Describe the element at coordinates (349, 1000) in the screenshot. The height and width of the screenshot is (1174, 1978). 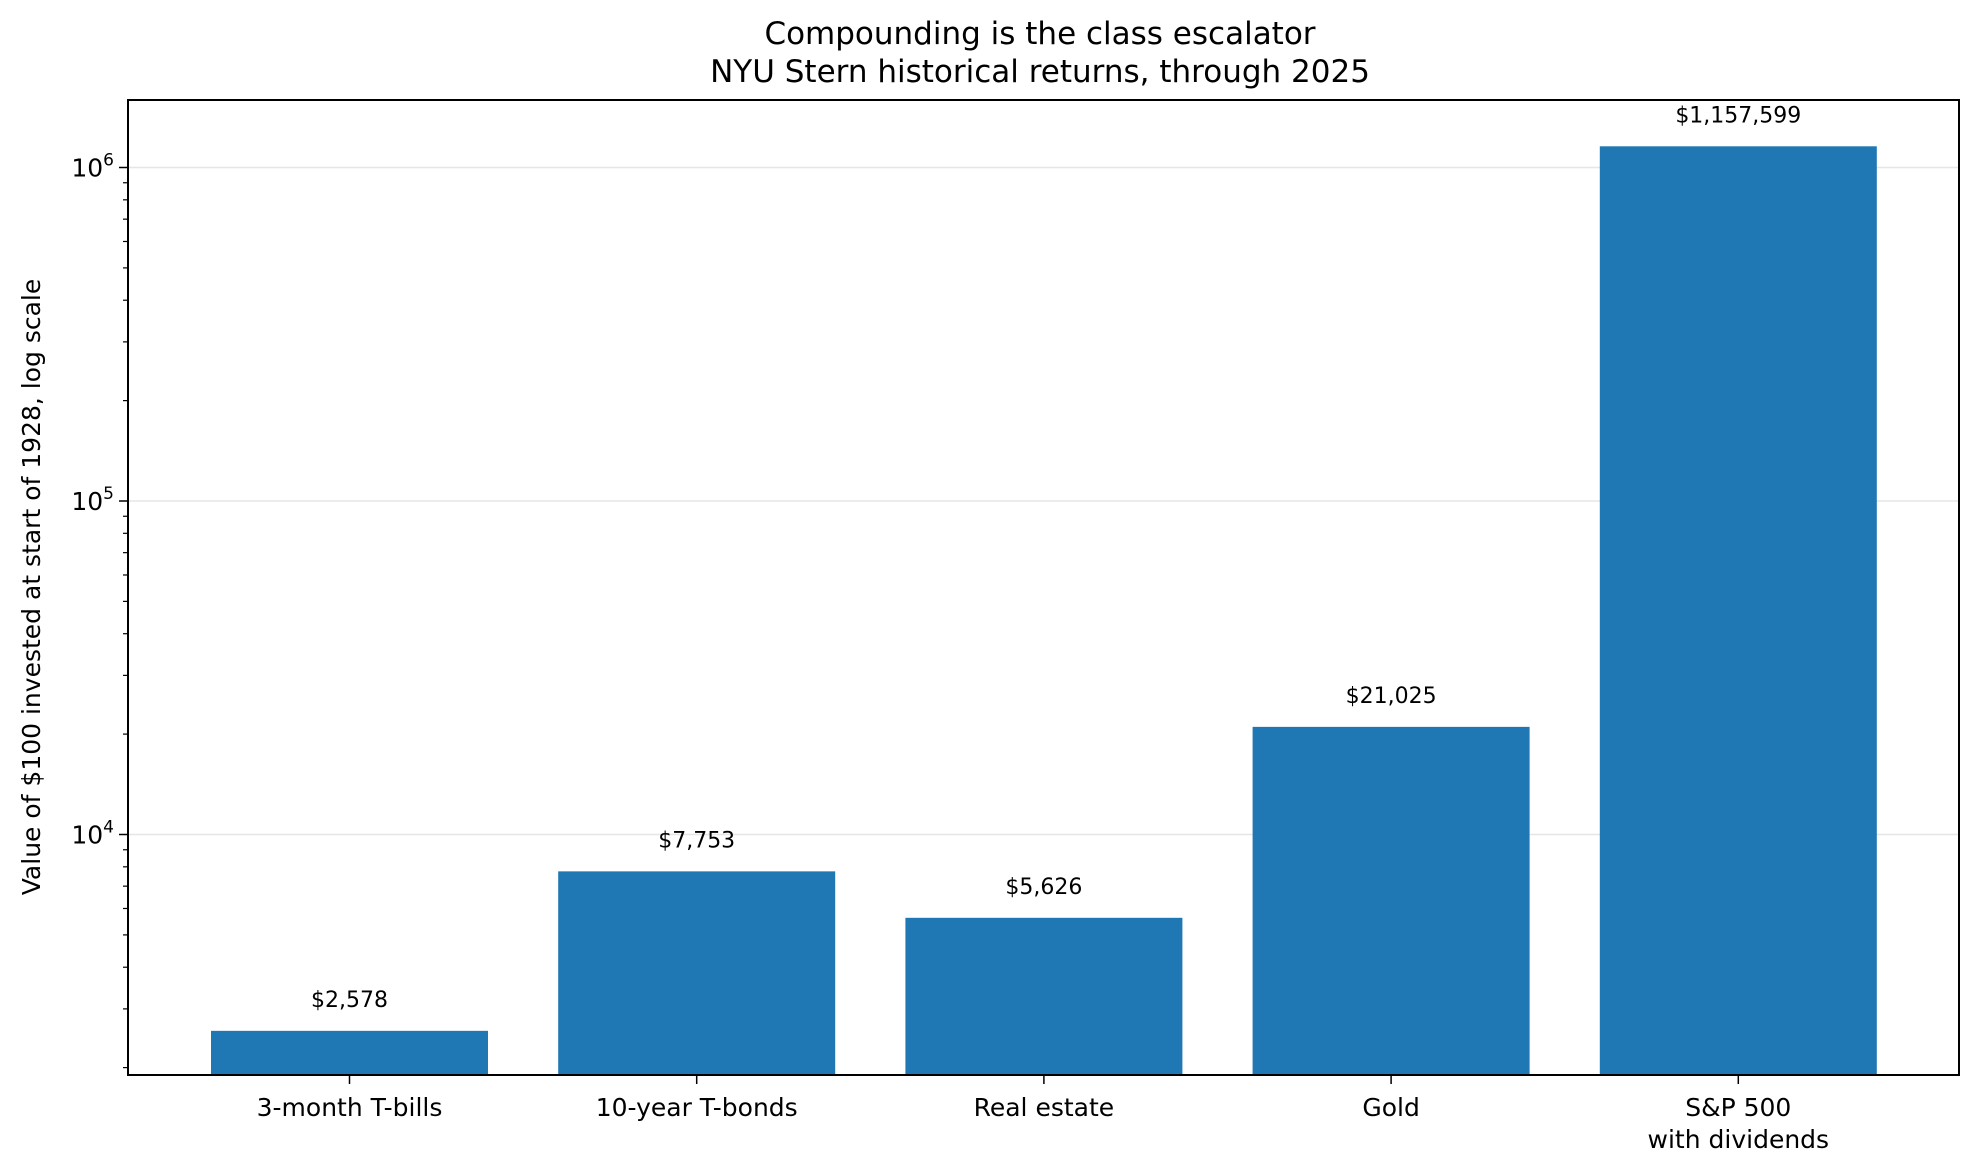
I see `bar-value-label: $2,578` at that location.